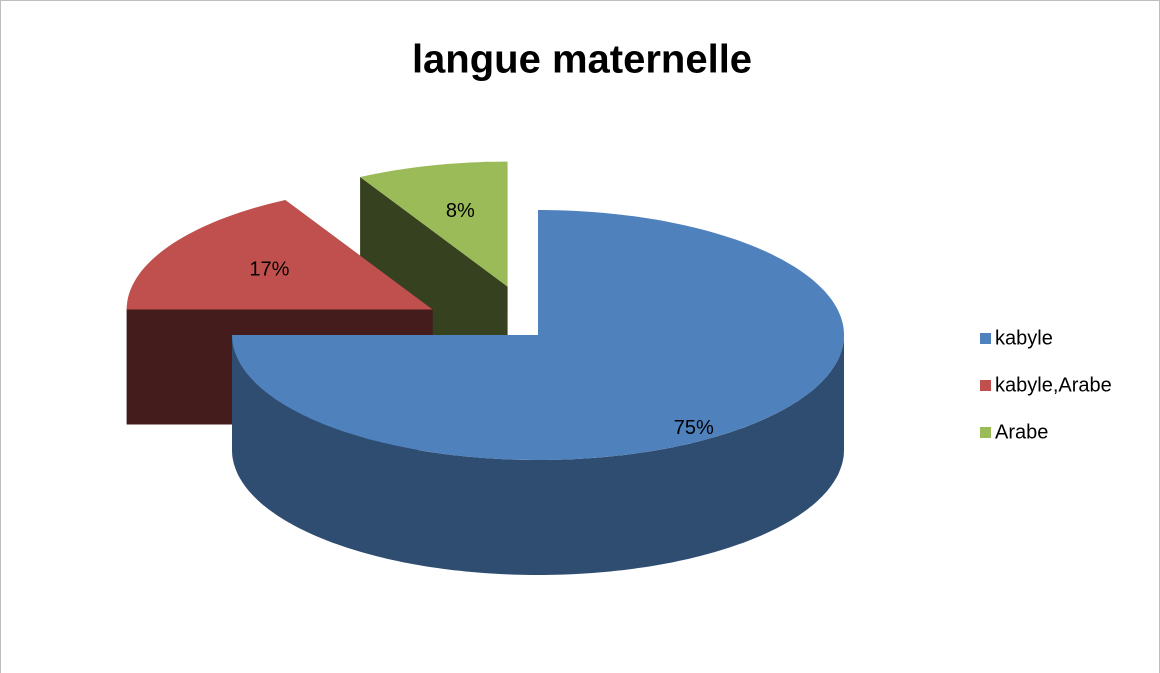 The width and height of the screenshot is (1160, 673). I want to click on legend-label: Arabe, so click(1021, 432).